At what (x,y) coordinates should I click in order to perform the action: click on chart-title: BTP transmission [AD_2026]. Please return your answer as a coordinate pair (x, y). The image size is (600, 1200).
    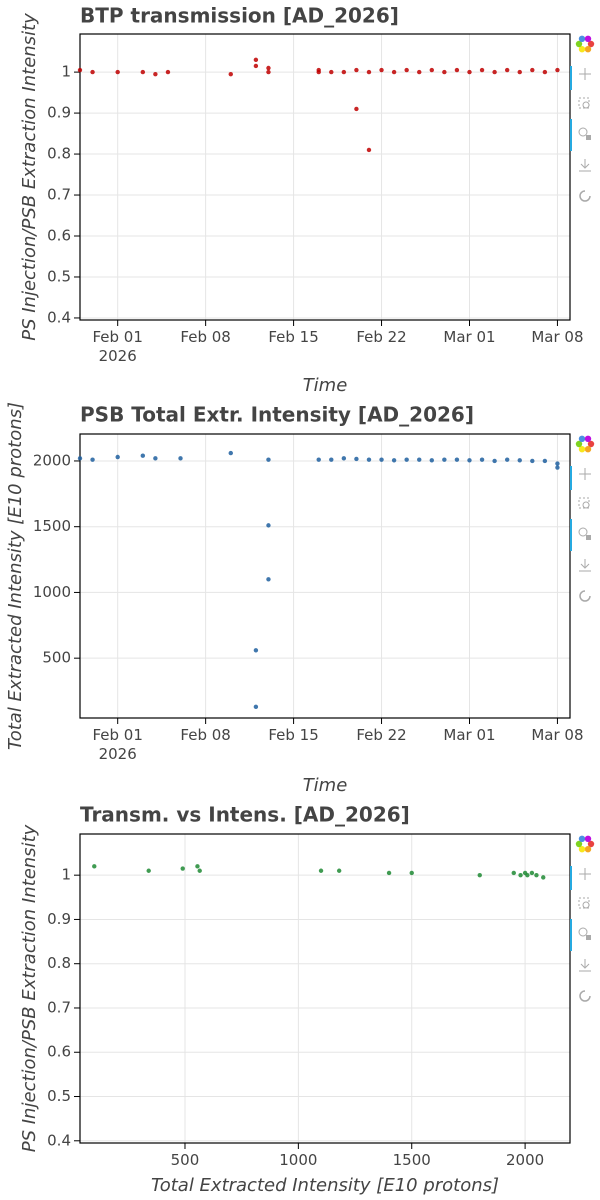
    Looking at the image, I should click on (239, 16).